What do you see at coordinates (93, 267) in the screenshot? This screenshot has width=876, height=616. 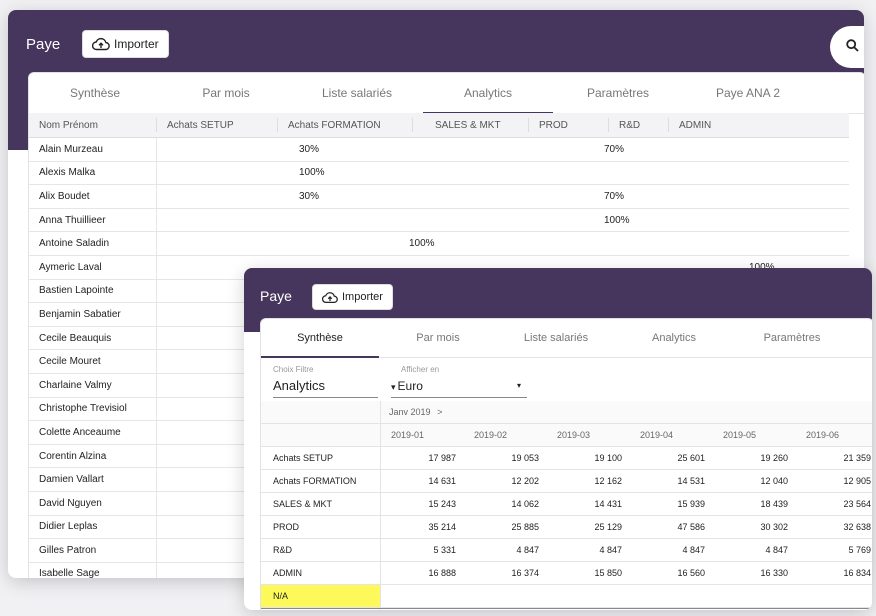 I see `employee-name: Aymeric Laval` at bounding box center [93, 267].